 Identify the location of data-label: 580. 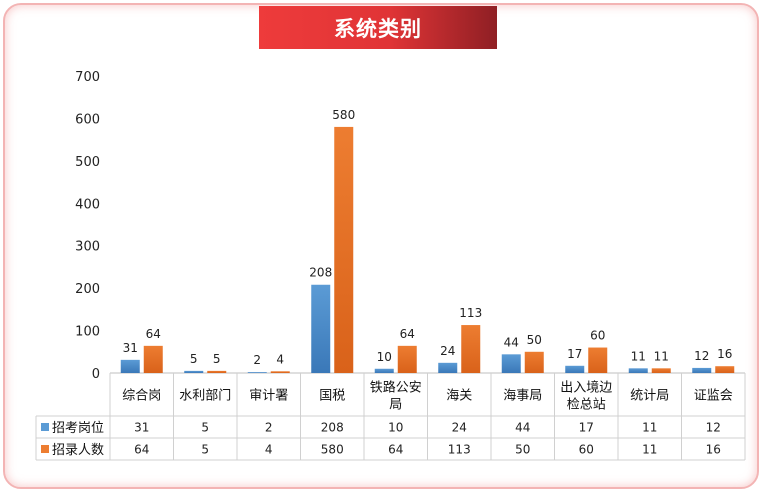
(343, 115).